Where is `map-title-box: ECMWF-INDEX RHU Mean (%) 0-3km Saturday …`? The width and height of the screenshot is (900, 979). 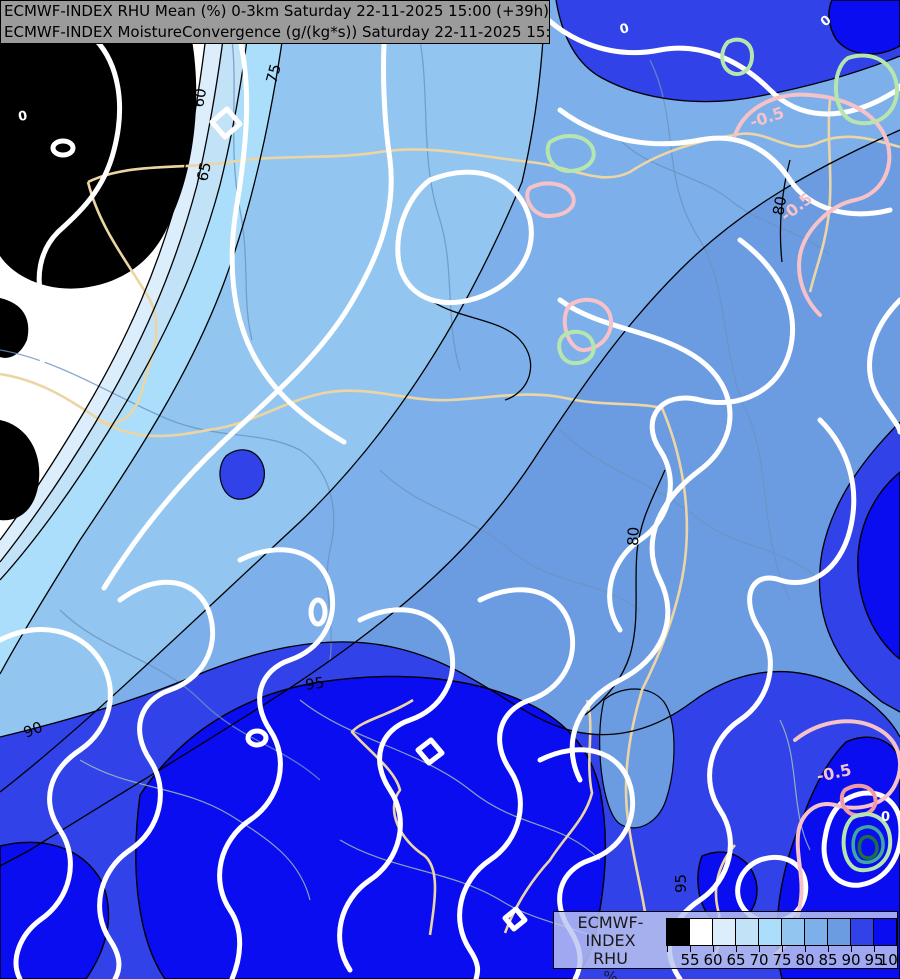 map-title-box: ECMWF-INDEX RHU Mean (%) 0-3km Saturday … is located at coordinates (275, 22).